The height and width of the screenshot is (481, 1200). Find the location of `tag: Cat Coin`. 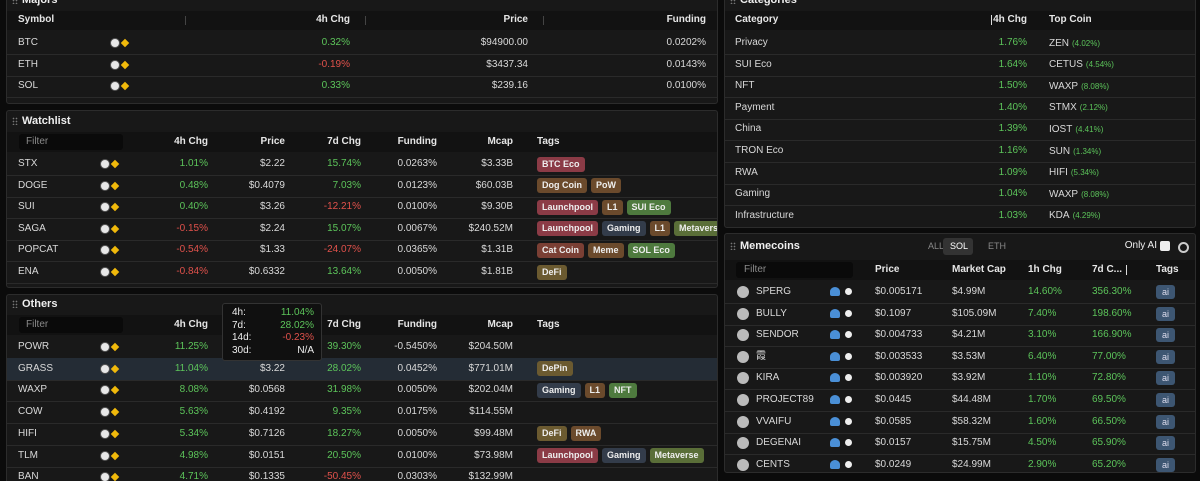

tag: Cat Coin is located at coordinates (560, 250).